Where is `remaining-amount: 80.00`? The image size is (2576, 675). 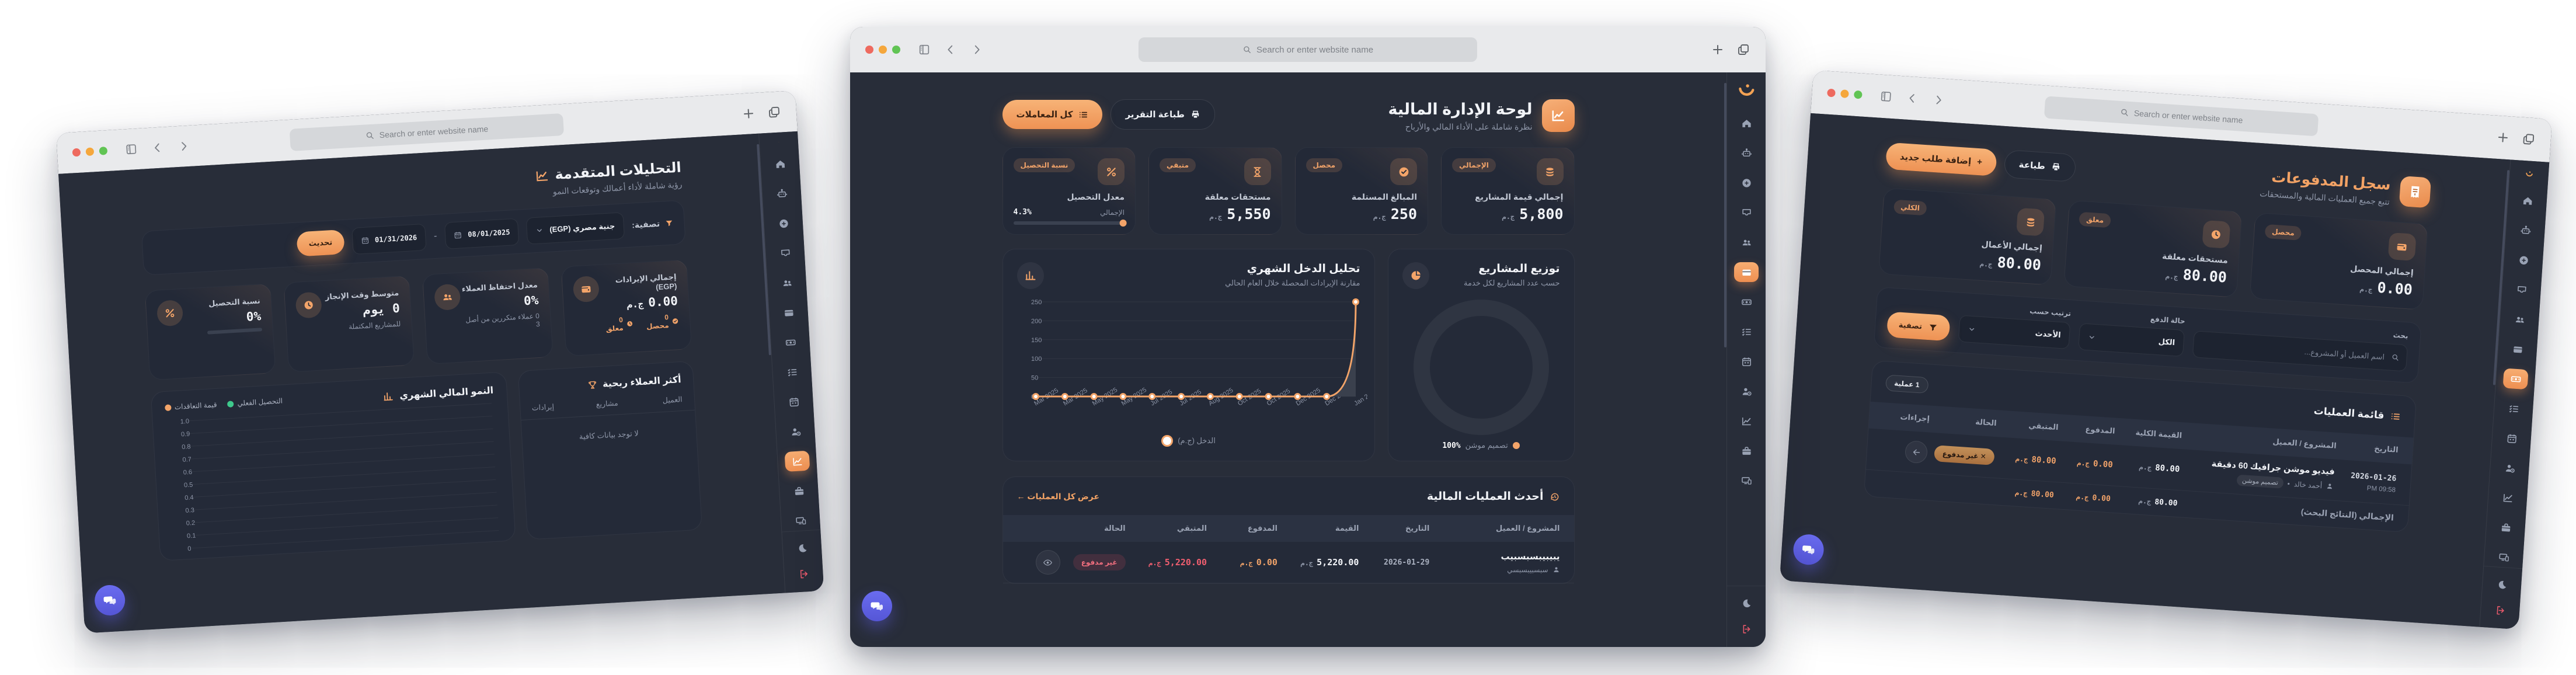 remaining-amount: 80.00 is located at coordinates (2044, 460).